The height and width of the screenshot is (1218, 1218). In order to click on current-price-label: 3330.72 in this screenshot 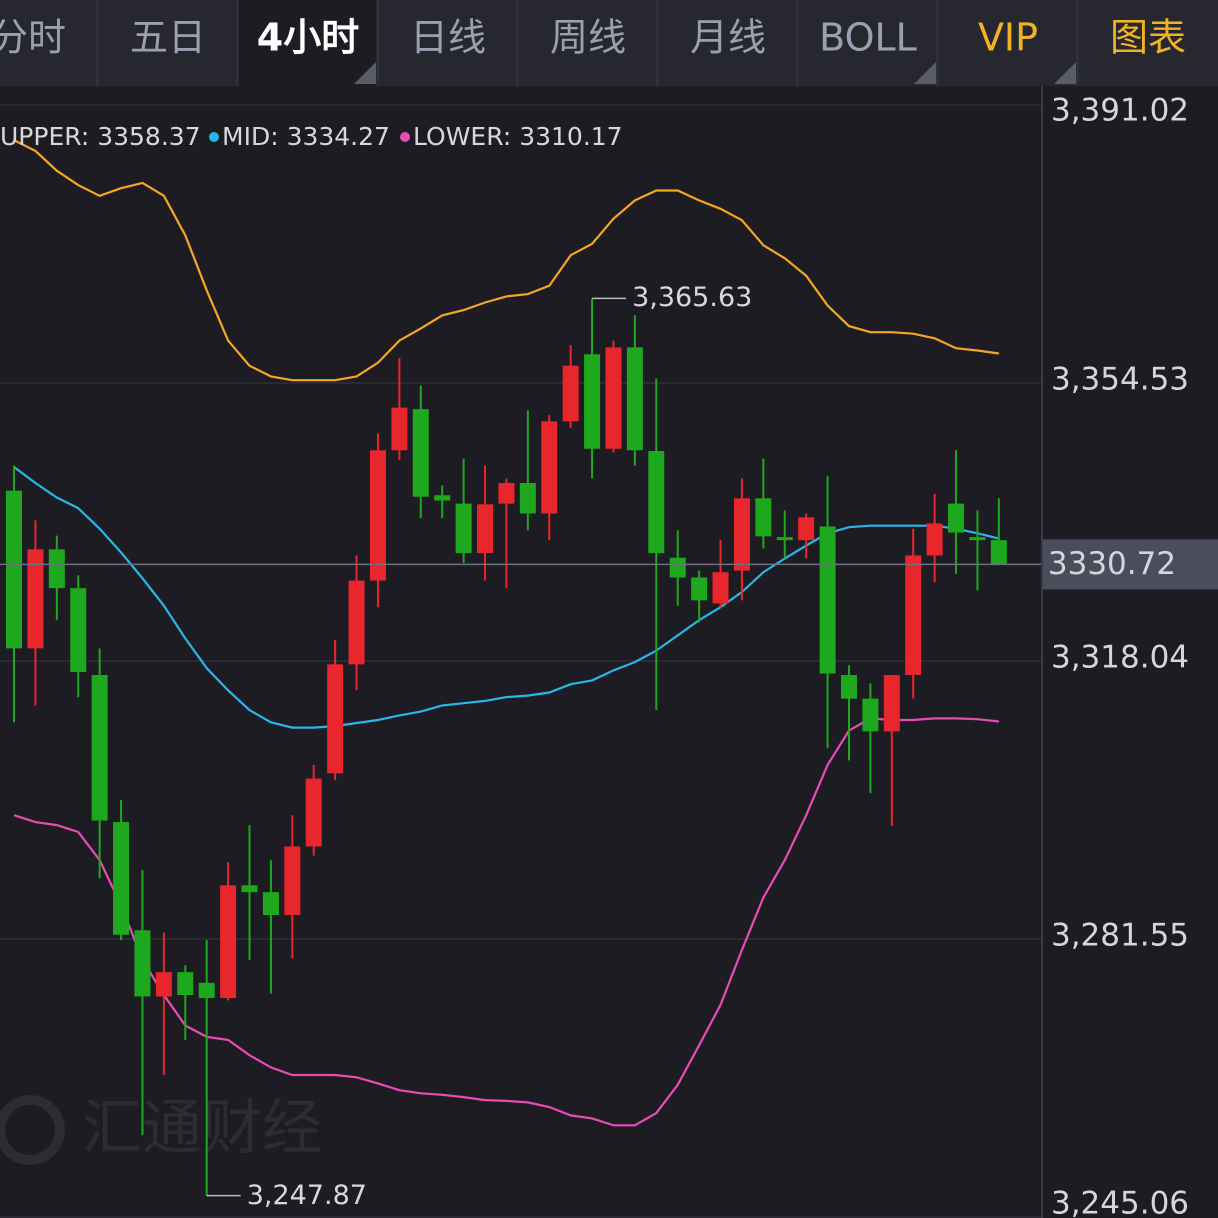, I will do `click(1112, 564)`.